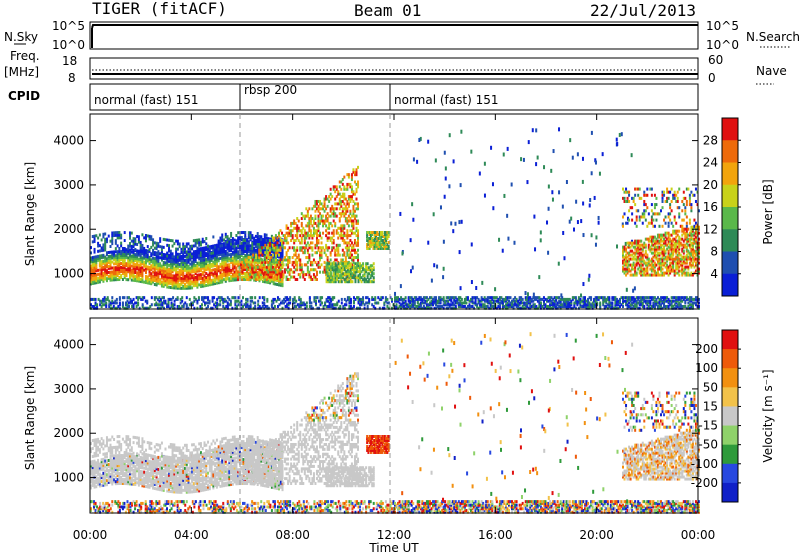 The height and width of the screenshot is (554, 800). I want to click on freq-label: Freq., so click(25, 56).